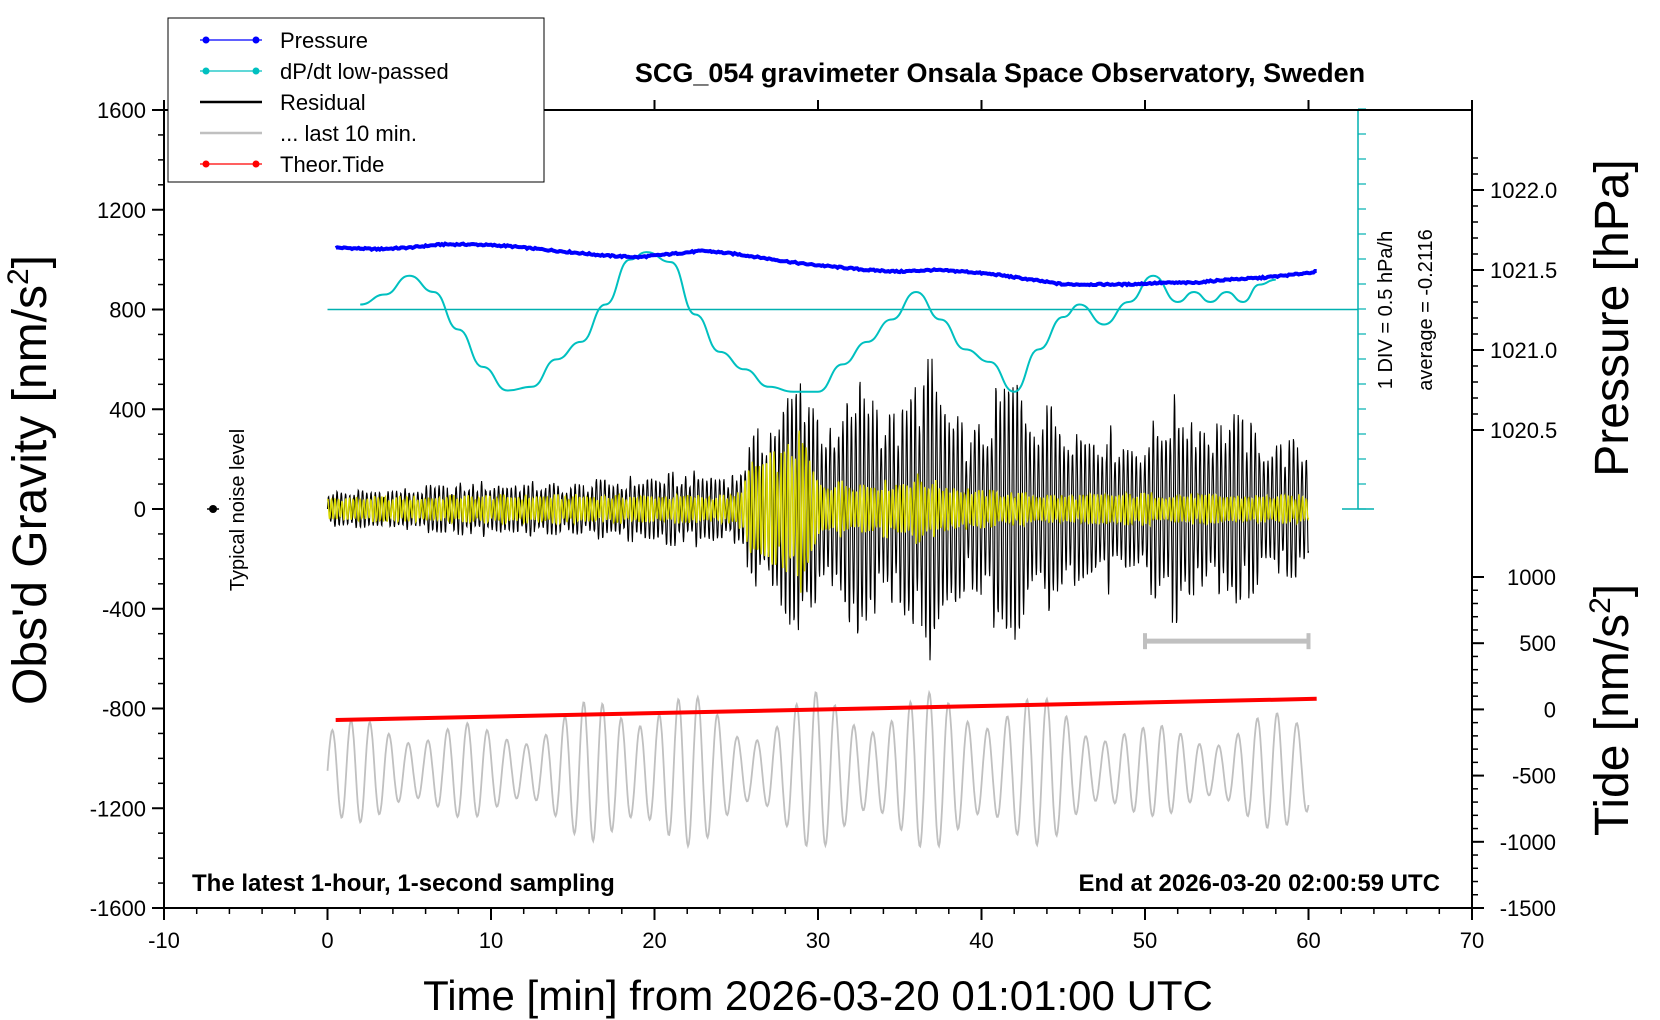  What do you see at coordinates (491, 940) in the screenshot?
I see `x-tick-label: 10` at bounding box center [491, 940].